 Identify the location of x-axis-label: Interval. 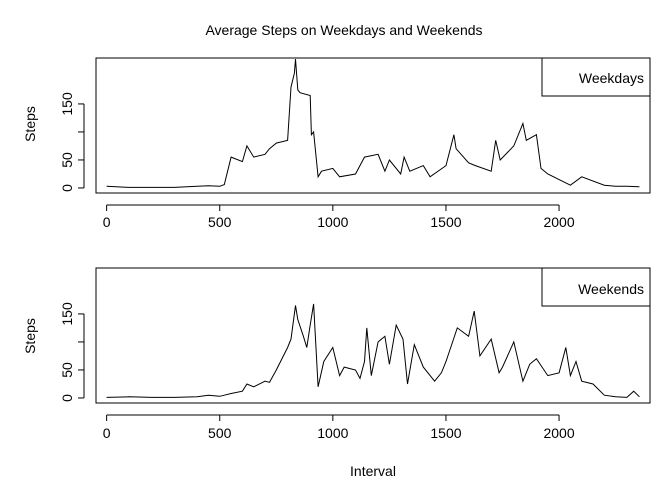
(373, 471).